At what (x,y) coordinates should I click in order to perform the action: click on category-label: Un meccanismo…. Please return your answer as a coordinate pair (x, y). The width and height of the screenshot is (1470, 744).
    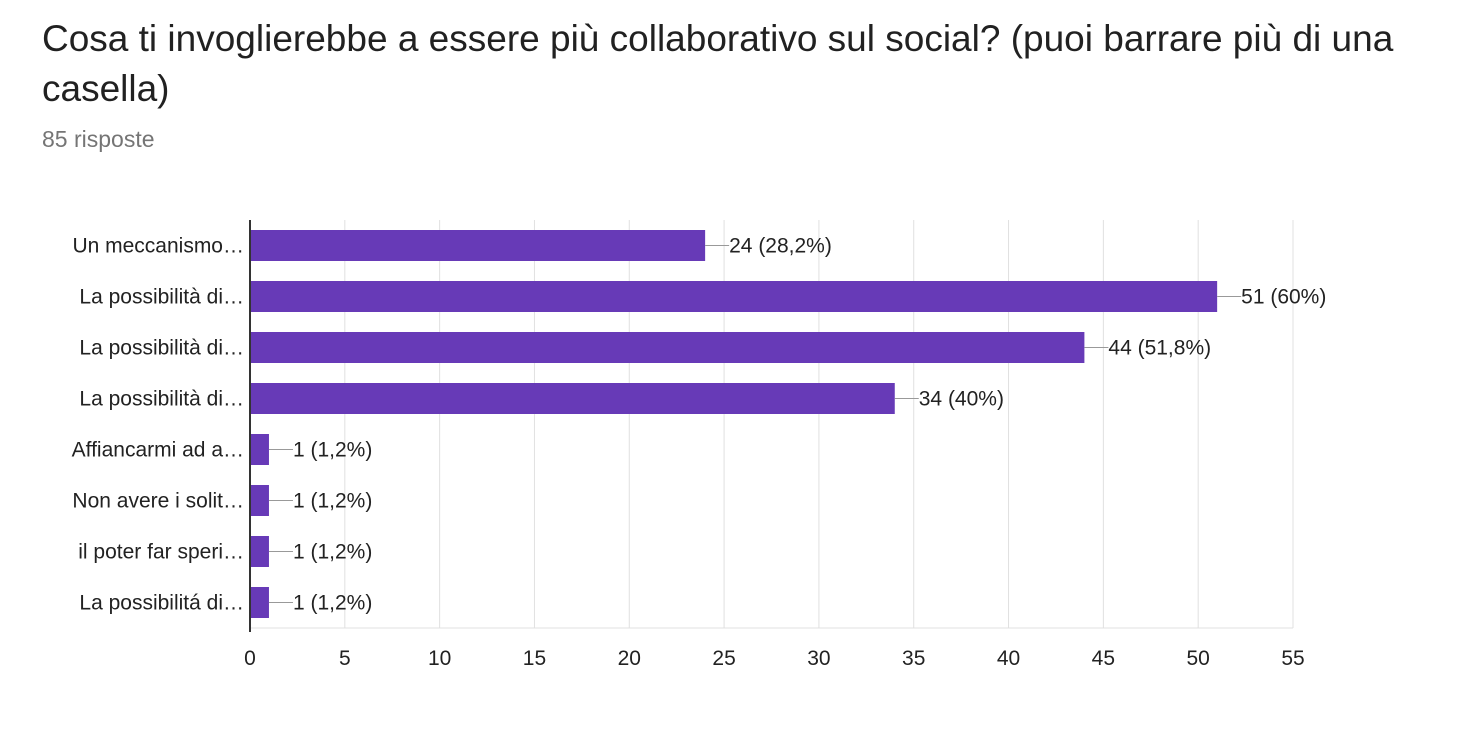
    Looking at the image, I should click on (158, 246).